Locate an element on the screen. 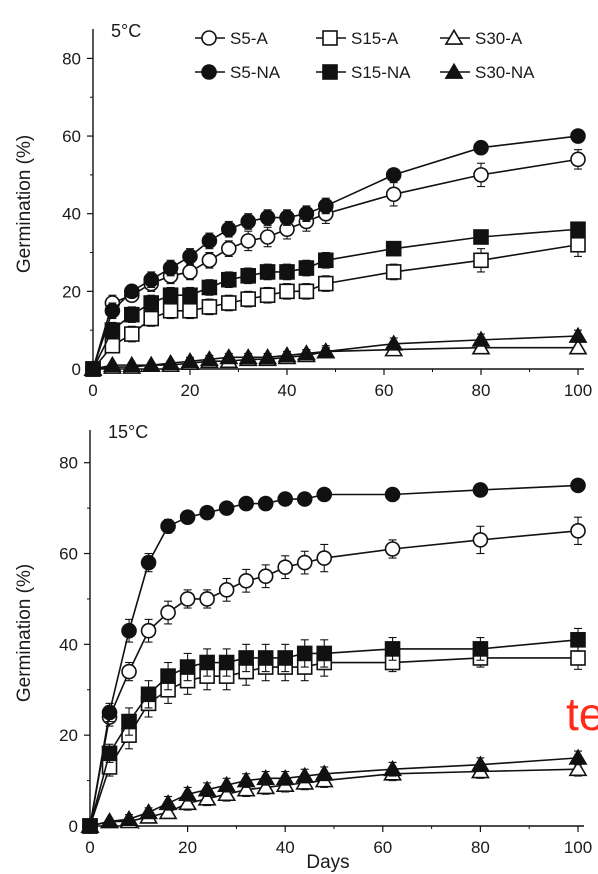 The height and width of the screenshot is (874, 598). panel-temperature-label: 15°C is located at coordinates (128, 432).